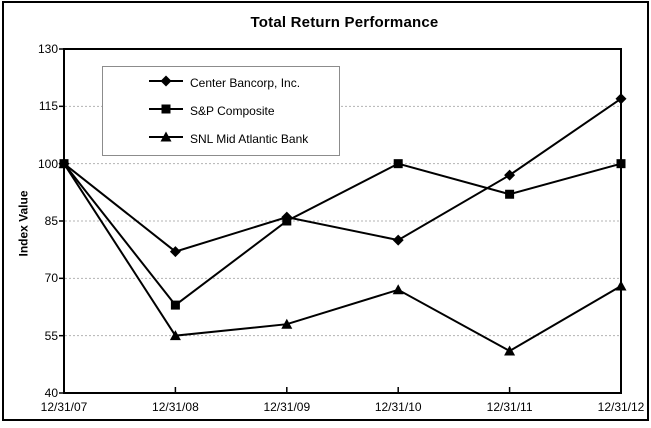 Image resolution: width=651 pixels, height=428 pixels. I want to click on x-tick-label: 12/31/09, so click(287, 407).